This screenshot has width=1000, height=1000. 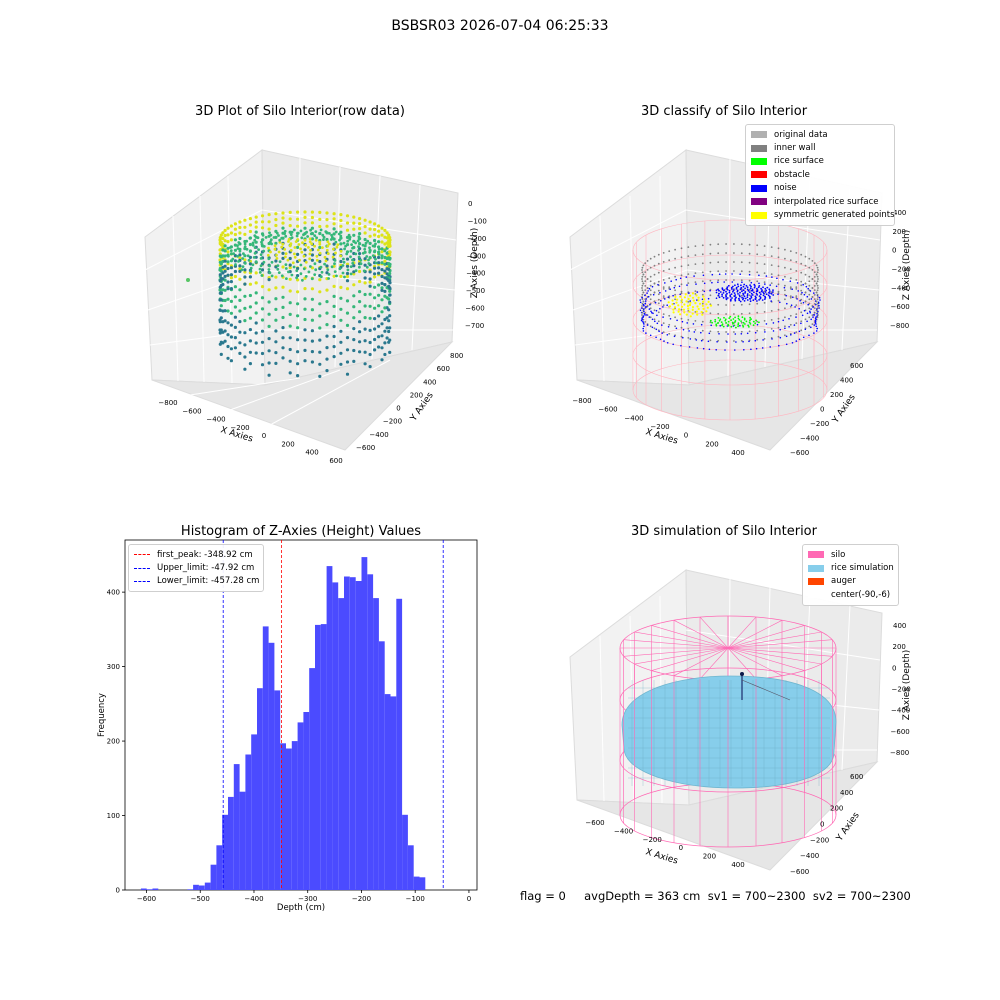 I want to click on histogram-x-tick-label: −500, so click(x=200, y=899).